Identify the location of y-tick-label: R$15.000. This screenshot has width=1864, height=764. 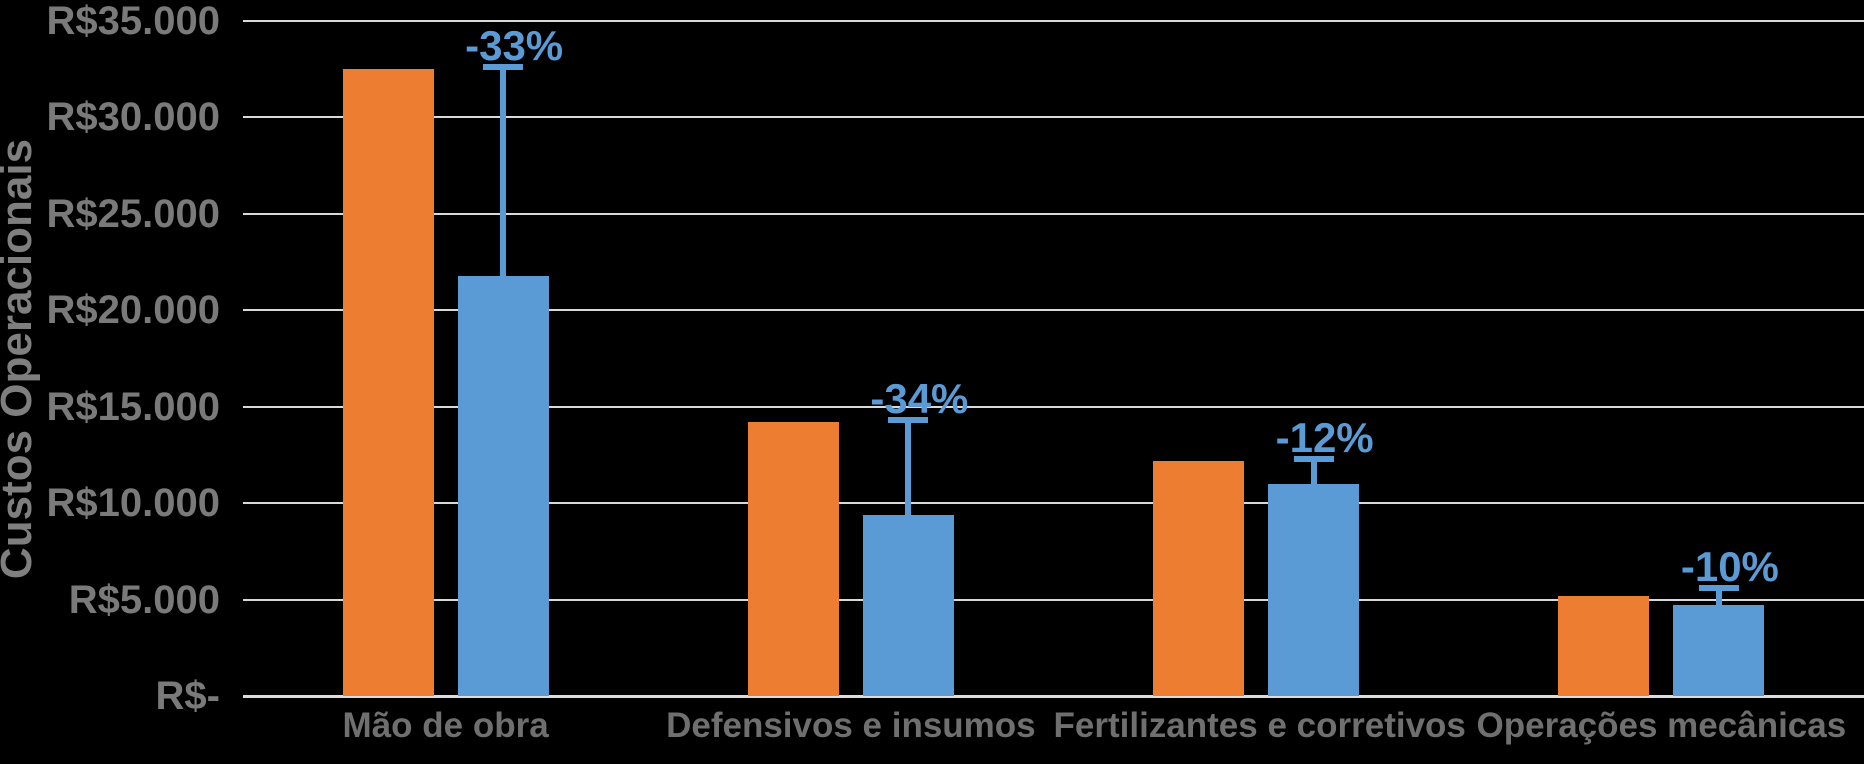
(133, 406).